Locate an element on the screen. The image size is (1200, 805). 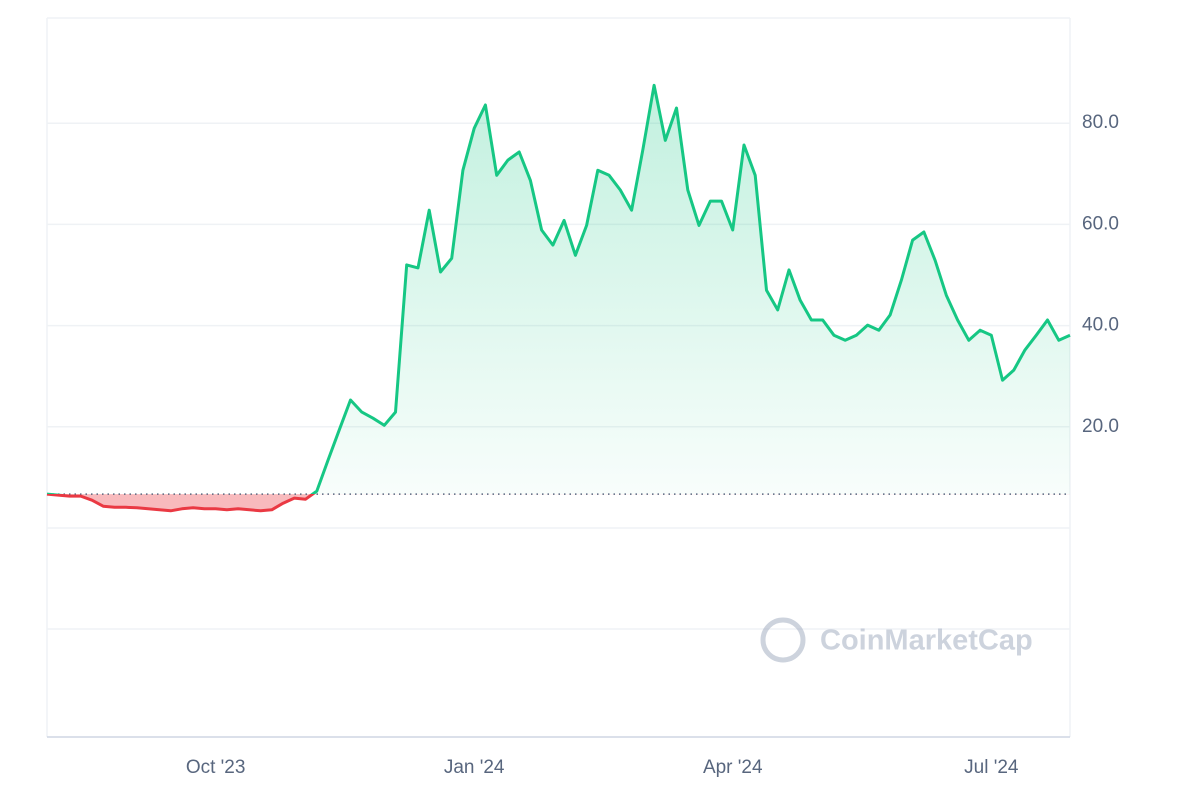
y-tick-label: 40.0 is located at coordinates (1100, 325).